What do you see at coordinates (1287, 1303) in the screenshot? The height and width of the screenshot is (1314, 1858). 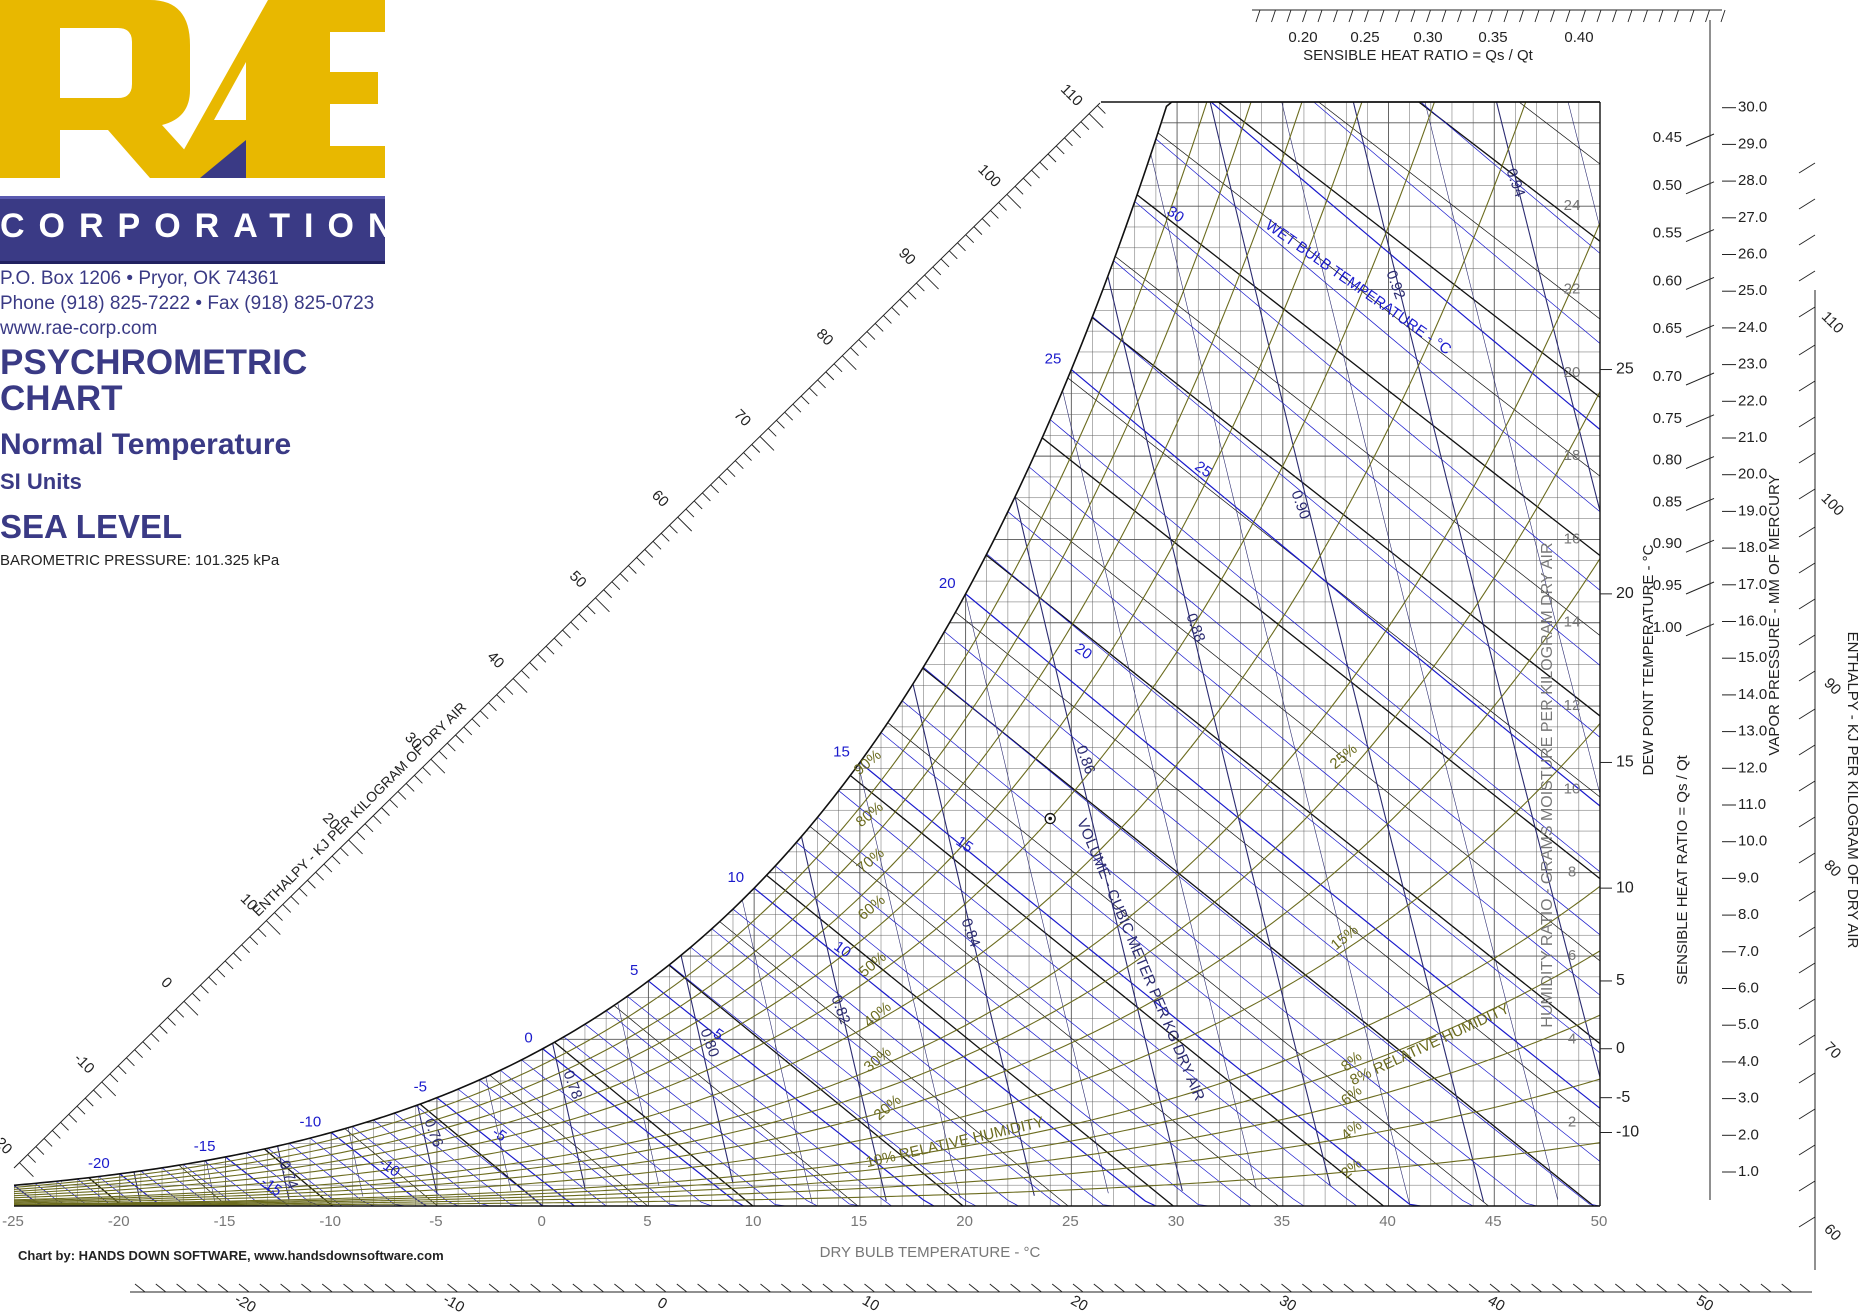 I see `enthalpy-bottom-tick-label: 30` at bounding box center [1287, 1303].